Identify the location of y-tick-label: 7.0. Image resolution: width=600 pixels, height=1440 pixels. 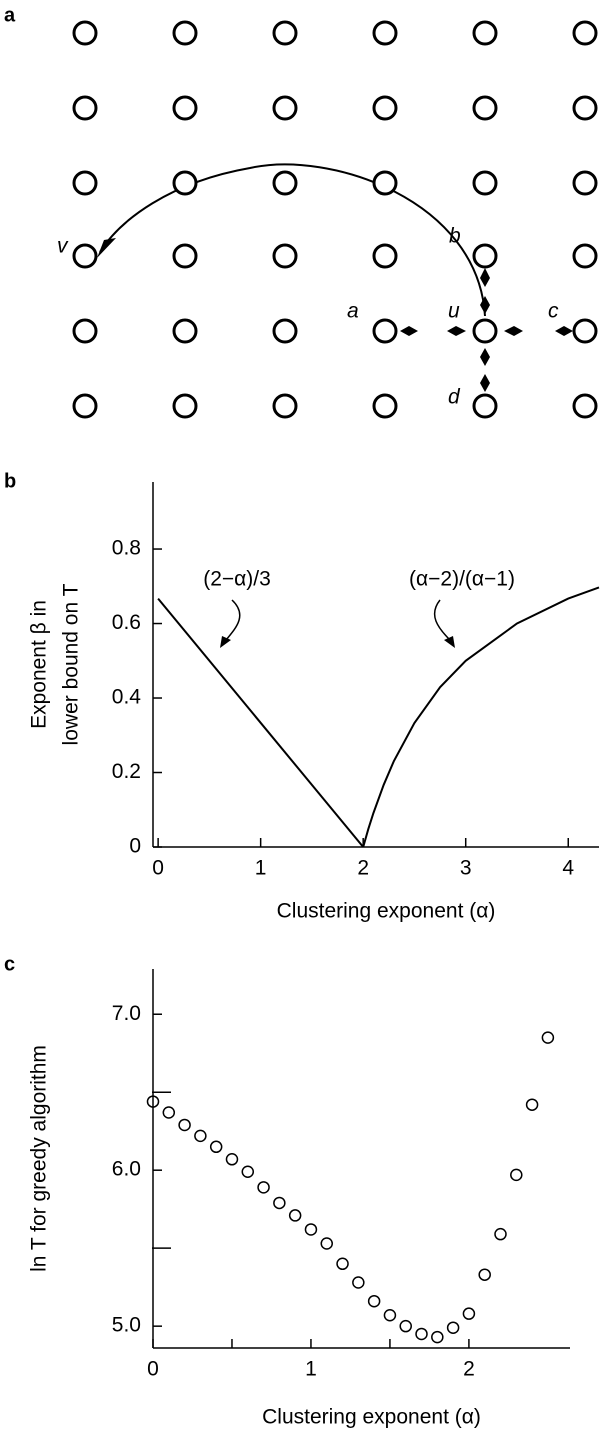
(126, 1013).